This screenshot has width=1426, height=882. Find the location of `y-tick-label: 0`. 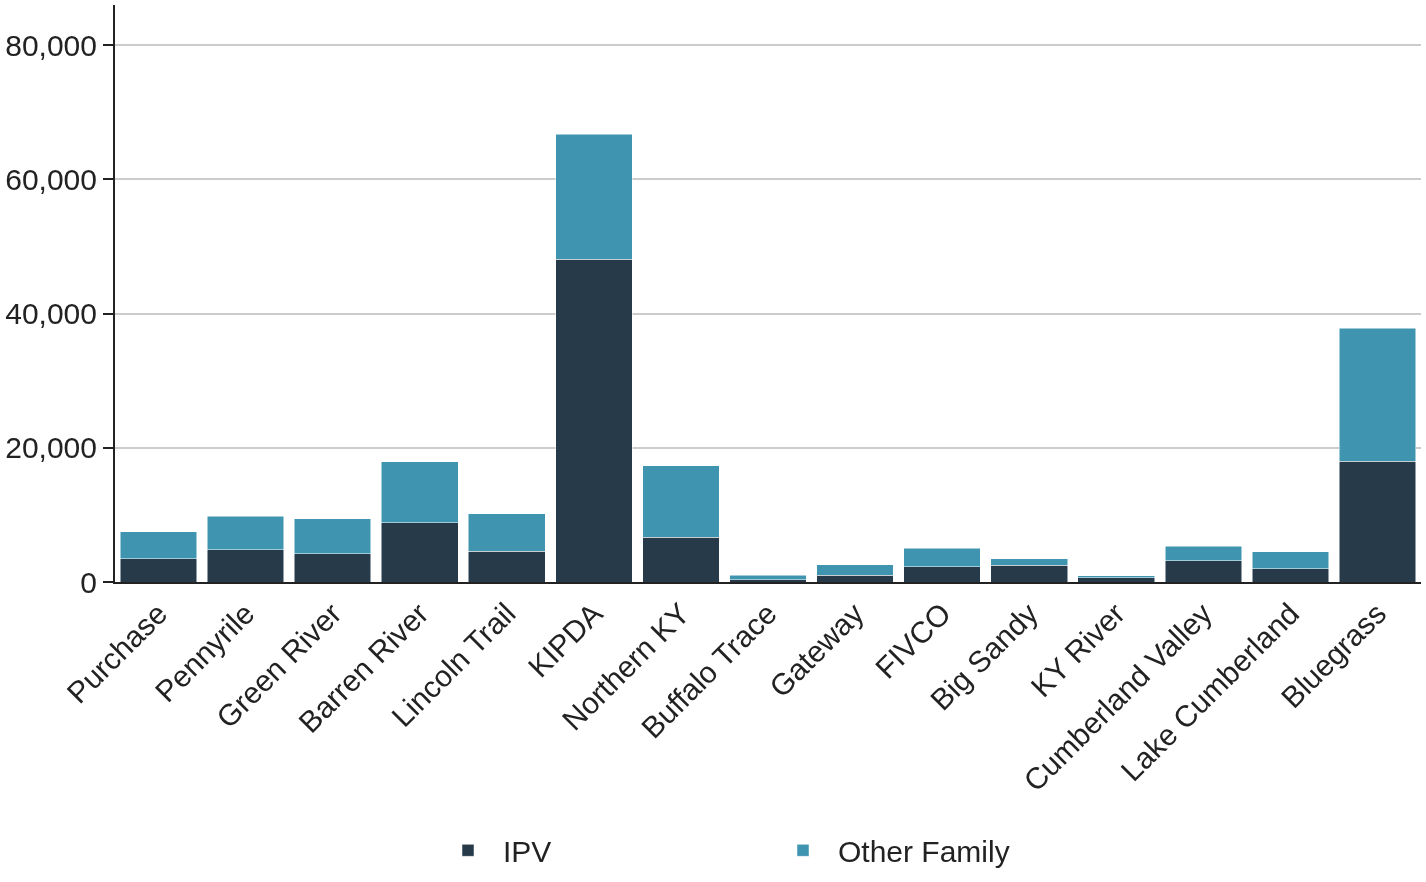

y-tick-label: 0 is located at coordinates (88, 582).